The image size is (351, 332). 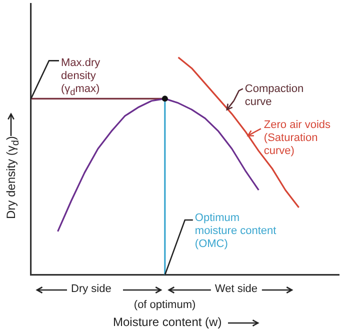 What do you see at coordinates (297, 138) in the screenshot?
I see `annotation: Zero air voids (Saturation curve)` at bounding box center [297, 138].